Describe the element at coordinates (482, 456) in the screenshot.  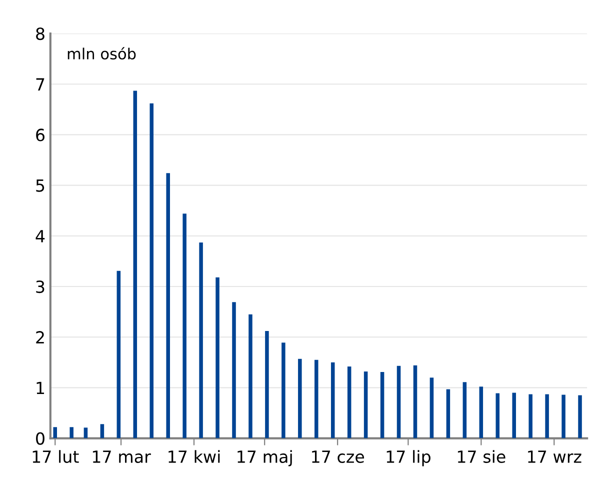
I see `x-tick-label: 17 sie` at that location.